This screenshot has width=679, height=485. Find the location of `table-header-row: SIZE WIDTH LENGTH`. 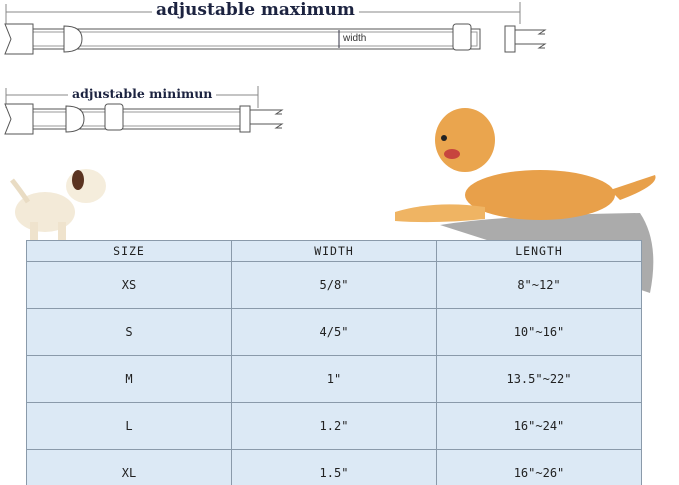

table-header-row: SIZE WIDTH LENGTH is located at coordinates (334, 251).